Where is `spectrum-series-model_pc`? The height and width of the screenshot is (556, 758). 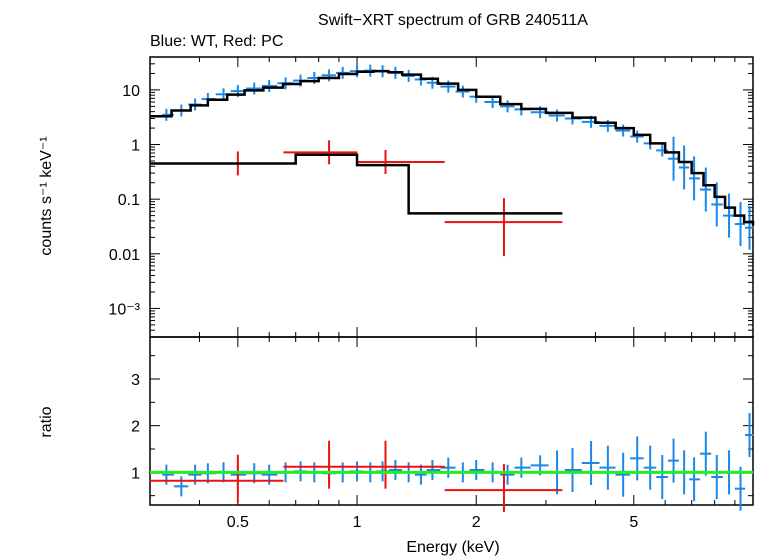 spectrum-series-model_pc is located at coordinates (356, 184).